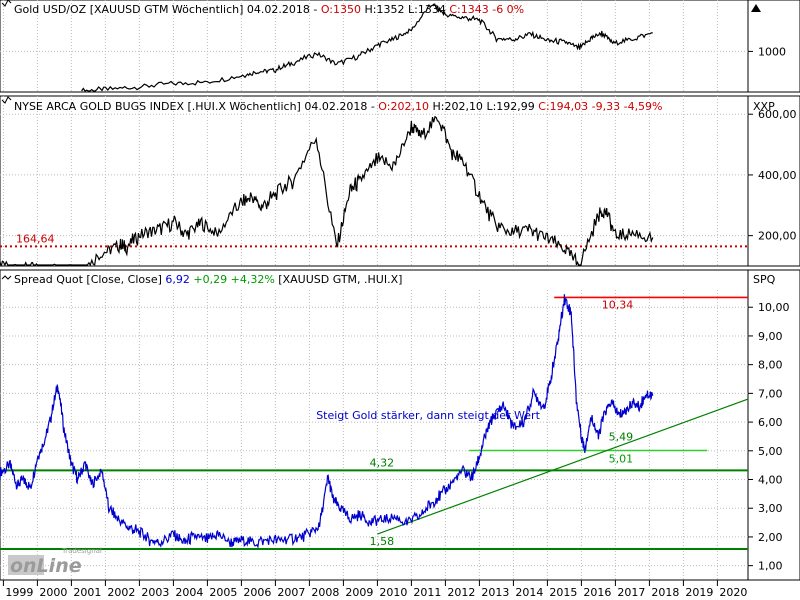 The image size is (800, 600). Describe the element at coordinates (770, 537) in the screenshot. I see `spread-ytick-label: 2,00` at that location.